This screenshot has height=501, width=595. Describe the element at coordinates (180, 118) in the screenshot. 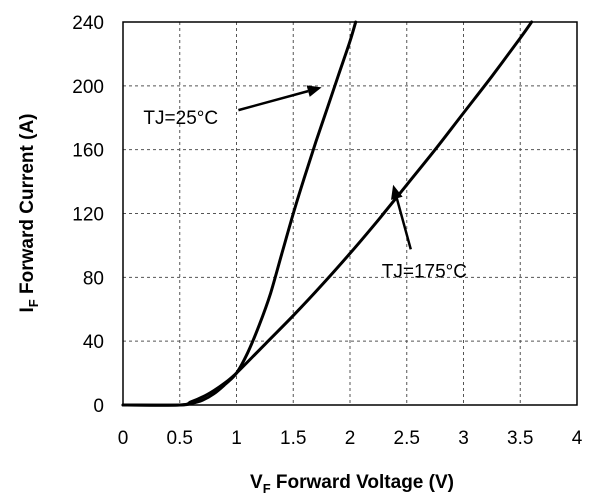

I see `annotation-label: TJ=25°C` at that location.